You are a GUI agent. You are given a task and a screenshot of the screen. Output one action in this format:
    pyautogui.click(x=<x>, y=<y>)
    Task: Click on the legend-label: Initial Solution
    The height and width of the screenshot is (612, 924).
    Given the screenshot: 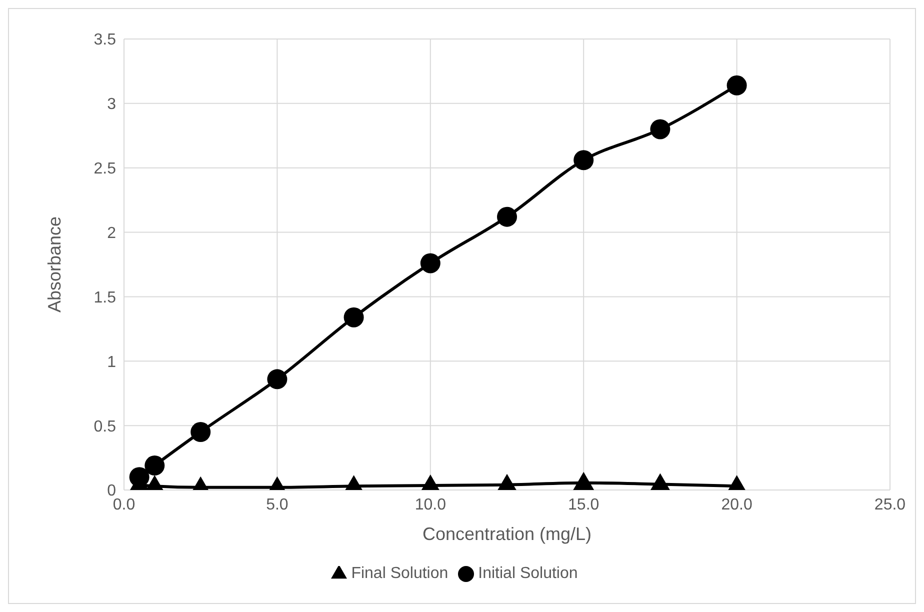 What is the action you would take?
    pyautogui.click(x=528, y=573)
    